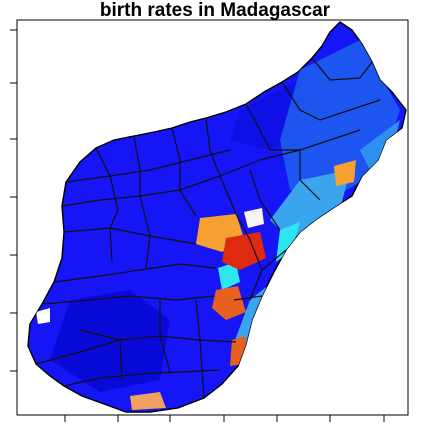 The image size is (430, 438). I want to click on region-patch-deep-blue, so click(110, 341).